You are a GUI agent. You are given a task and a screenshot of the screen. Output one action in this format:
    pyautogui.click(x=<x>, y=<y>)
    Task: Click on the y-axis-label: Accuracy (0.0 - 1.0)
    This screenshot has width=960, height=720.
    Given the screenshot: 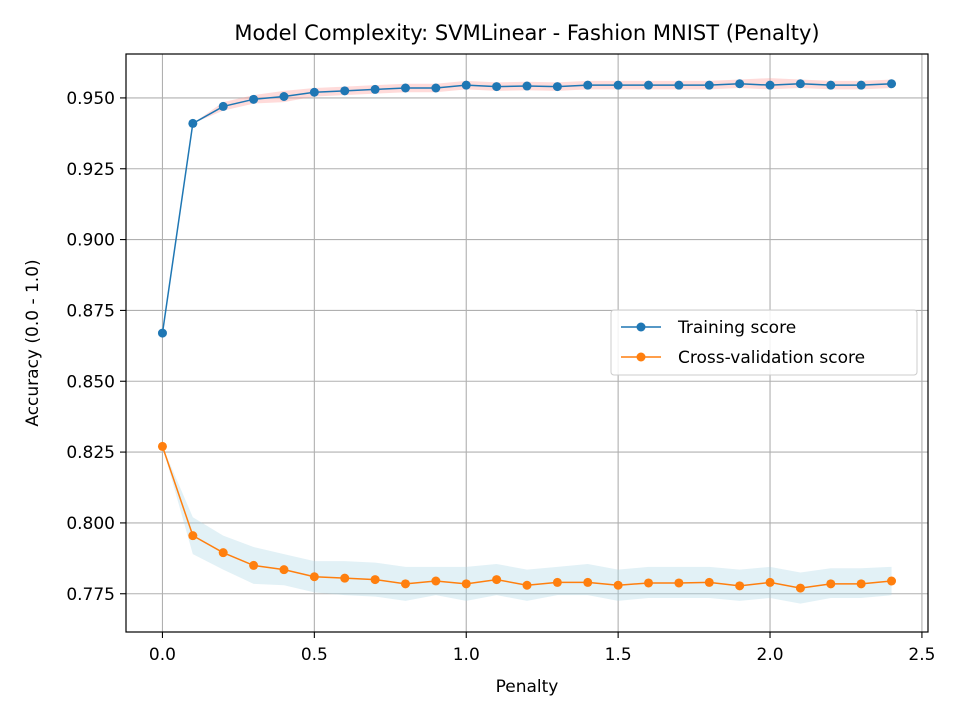 What is the action you would take?
    pyautogui.click(x=33, y=342)
    